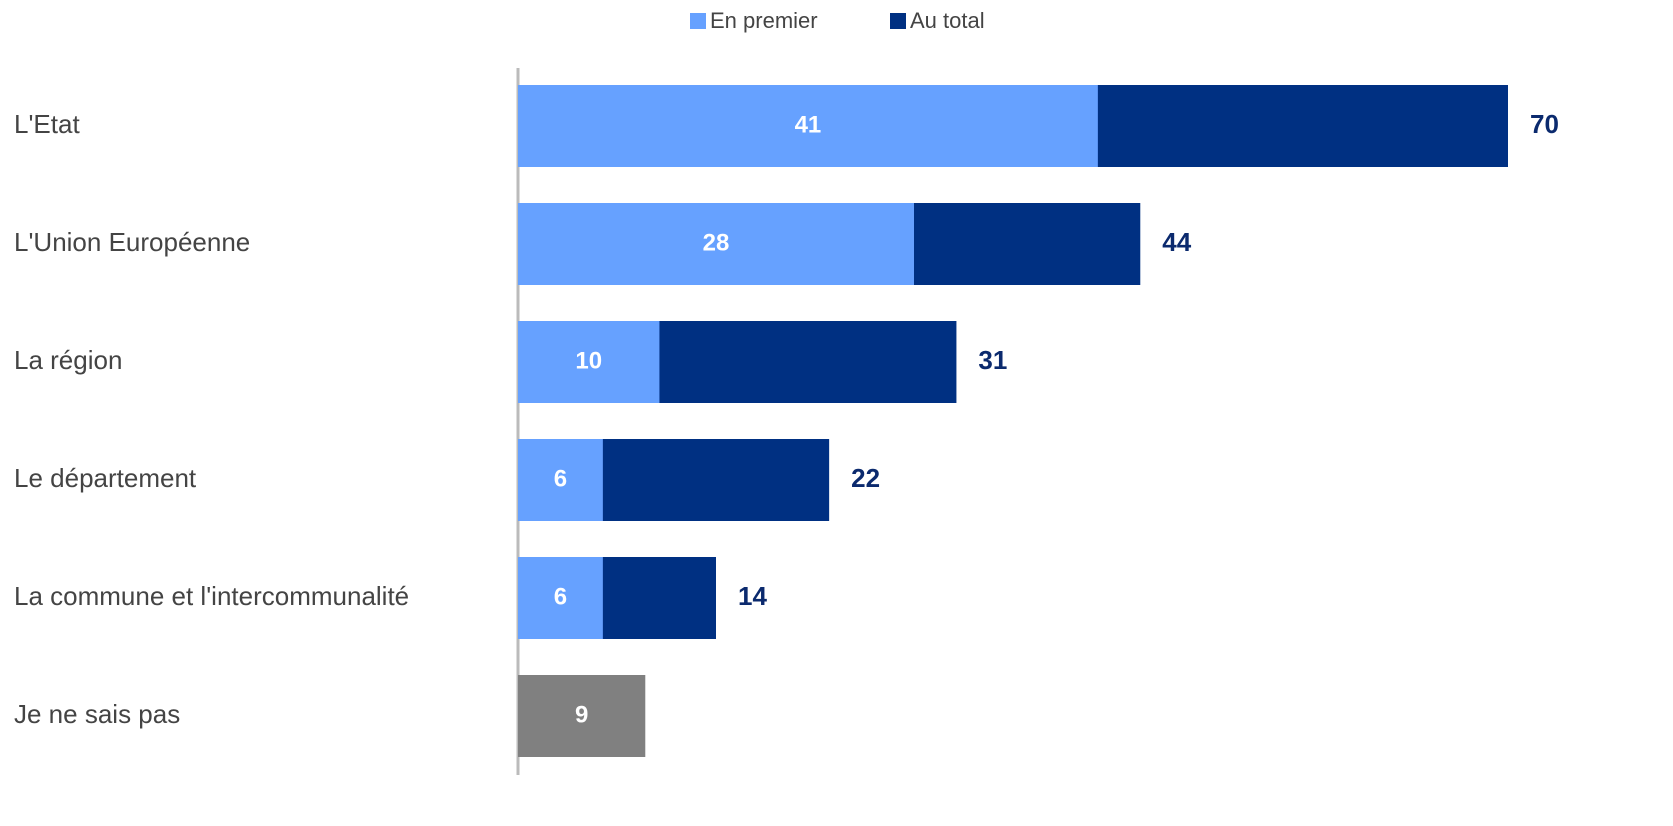 This screenshot has height=826, width=1673. What do you see at coordinates (68, 360) in the screenshot?
I see `category-label: La région` at bounding box center [68, 360].